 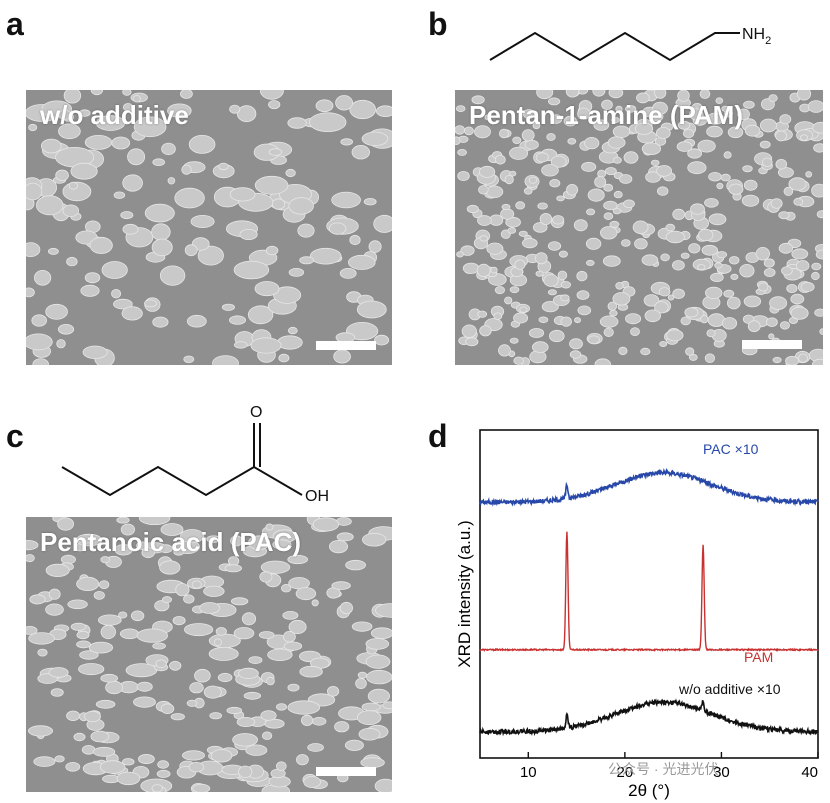 What do you see at coordinates (649, 717) in the screenshot?
I see `xrd-series-line` at bounding box center [649, 717].